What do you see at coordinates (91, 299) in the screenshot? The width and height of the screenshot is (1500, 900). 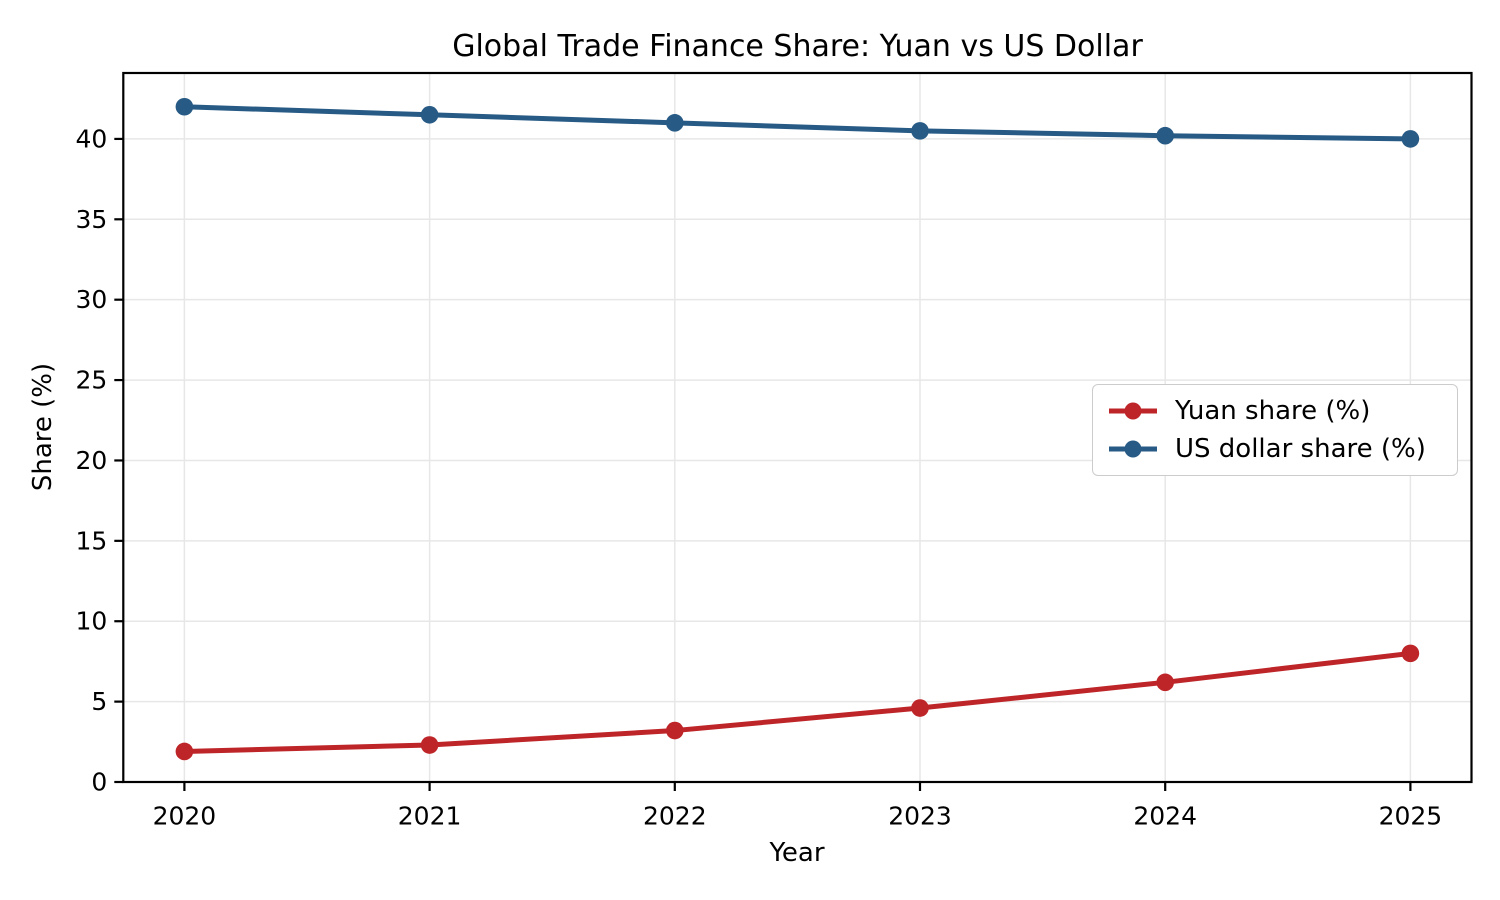 I see `y-tick-label: 30` at bounding box center [91, 299].